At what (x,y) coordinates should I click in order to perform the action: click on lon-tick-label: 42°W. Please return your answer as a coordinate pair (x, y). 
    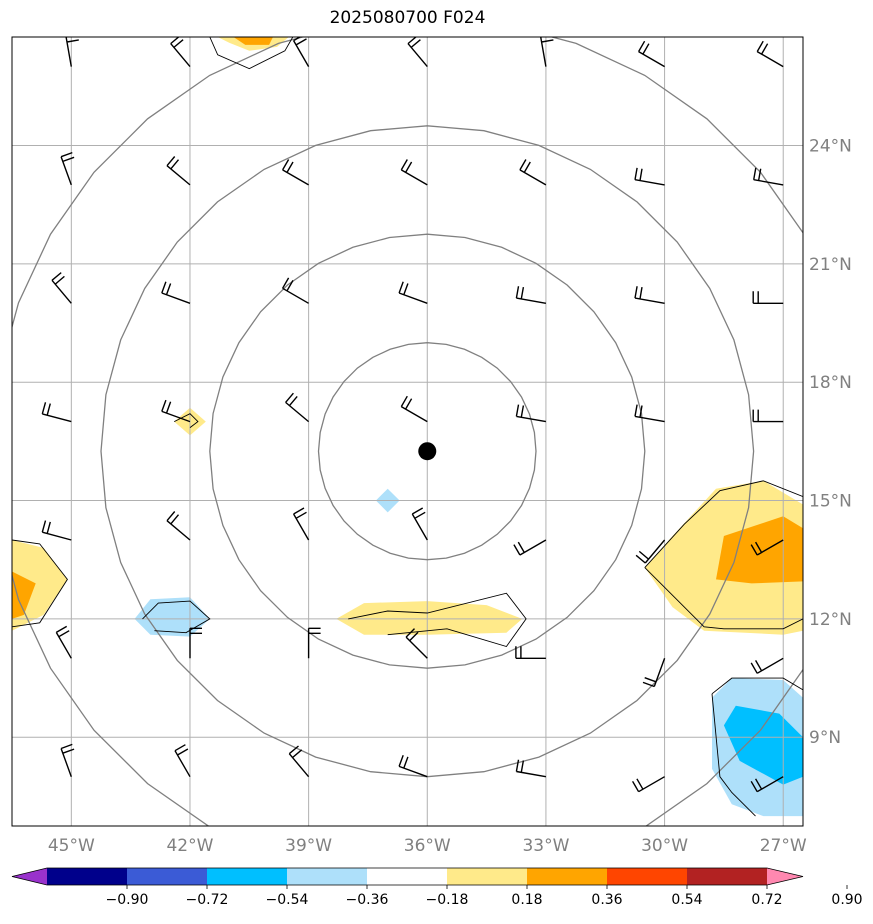
    Looking at the image, I should click on (189, 846).